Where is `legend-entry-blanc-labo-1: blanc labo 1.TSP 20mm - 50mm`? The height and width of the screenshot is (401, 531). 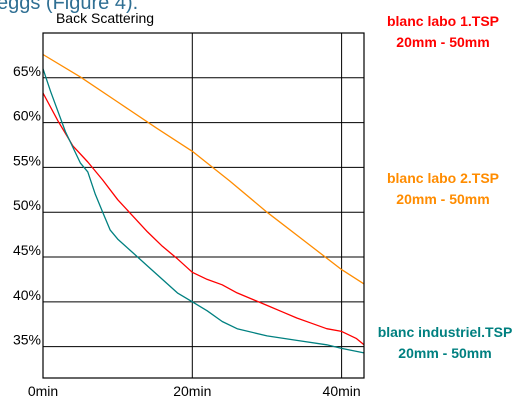
legend-entry-blanc-labo-1: blanc labo 1.TSP 20mm - 50mm is located at coordinates (443, 32).